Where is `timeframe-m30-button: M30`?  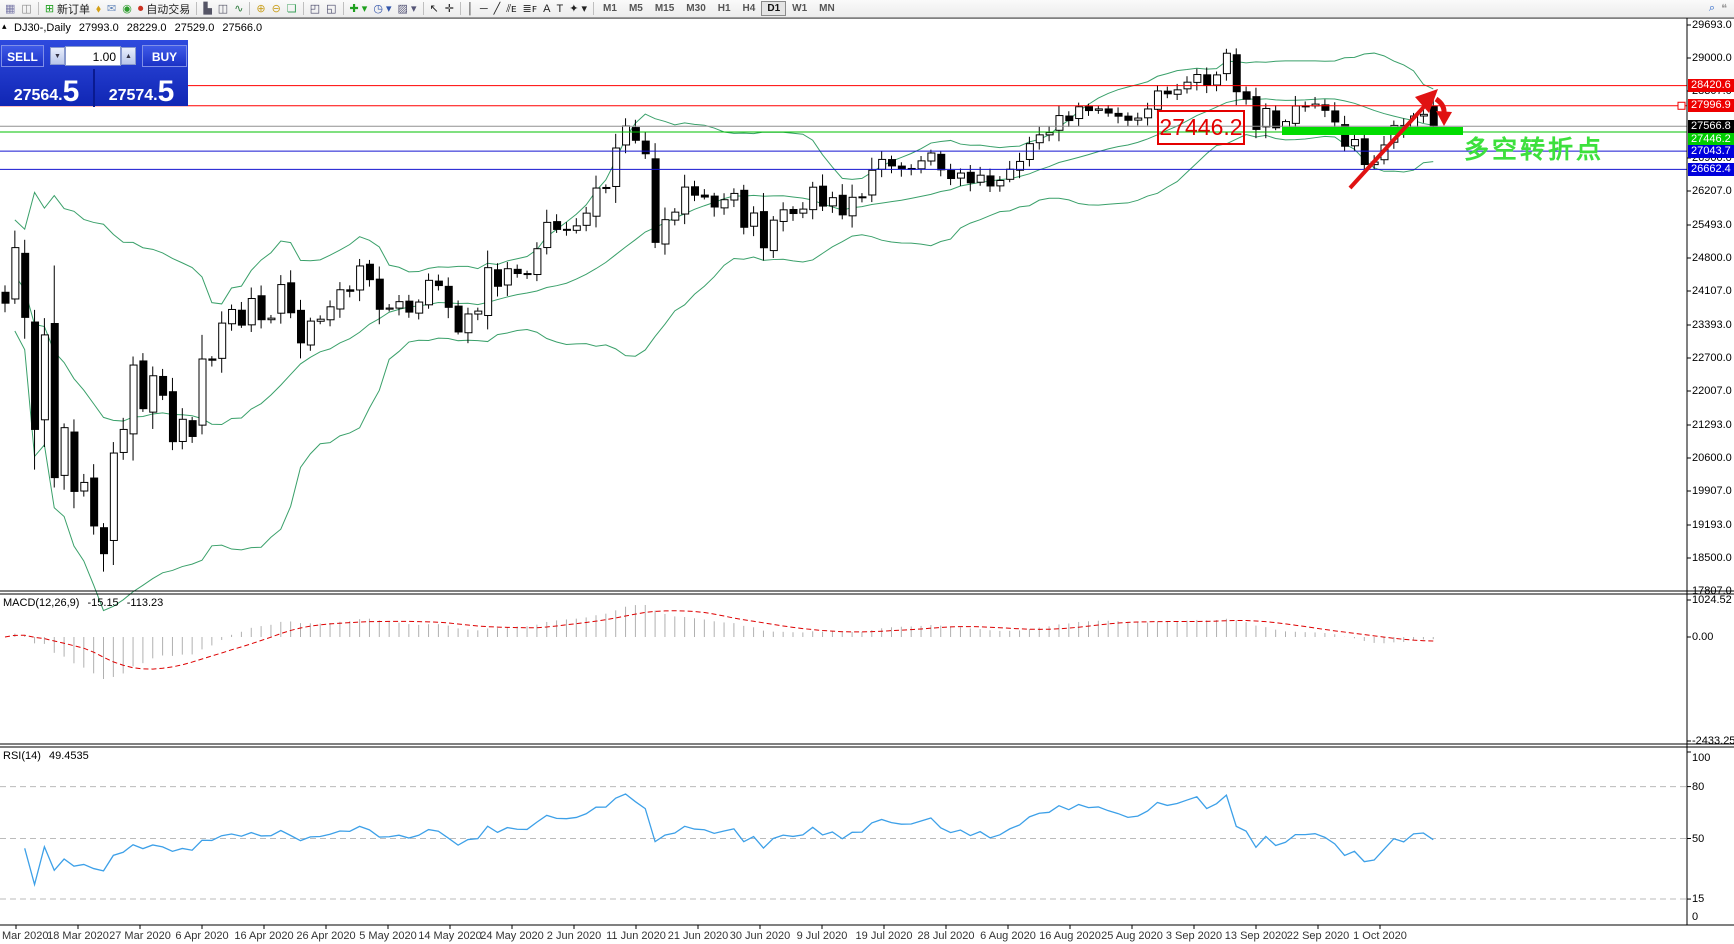 timeframe-m30-button: M30 is located at coordinates (696, 8).